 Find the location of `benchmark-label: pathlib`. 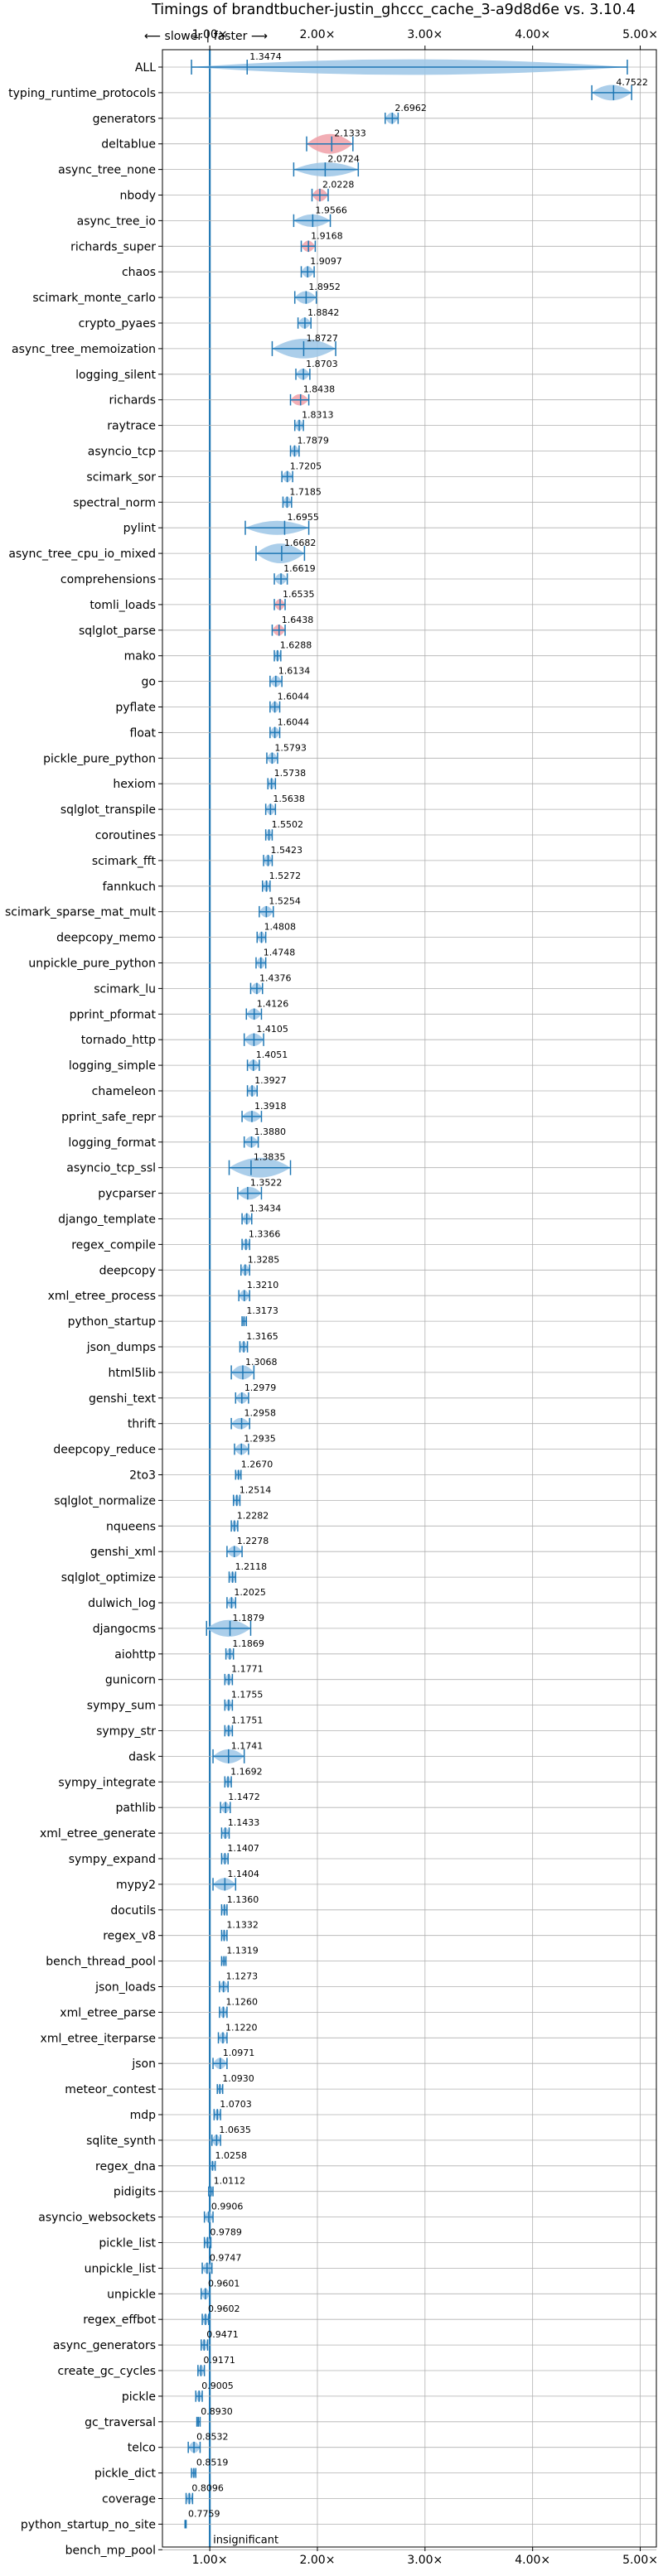

benchmark-label: pathlib is located at coordinates (136, 1808).